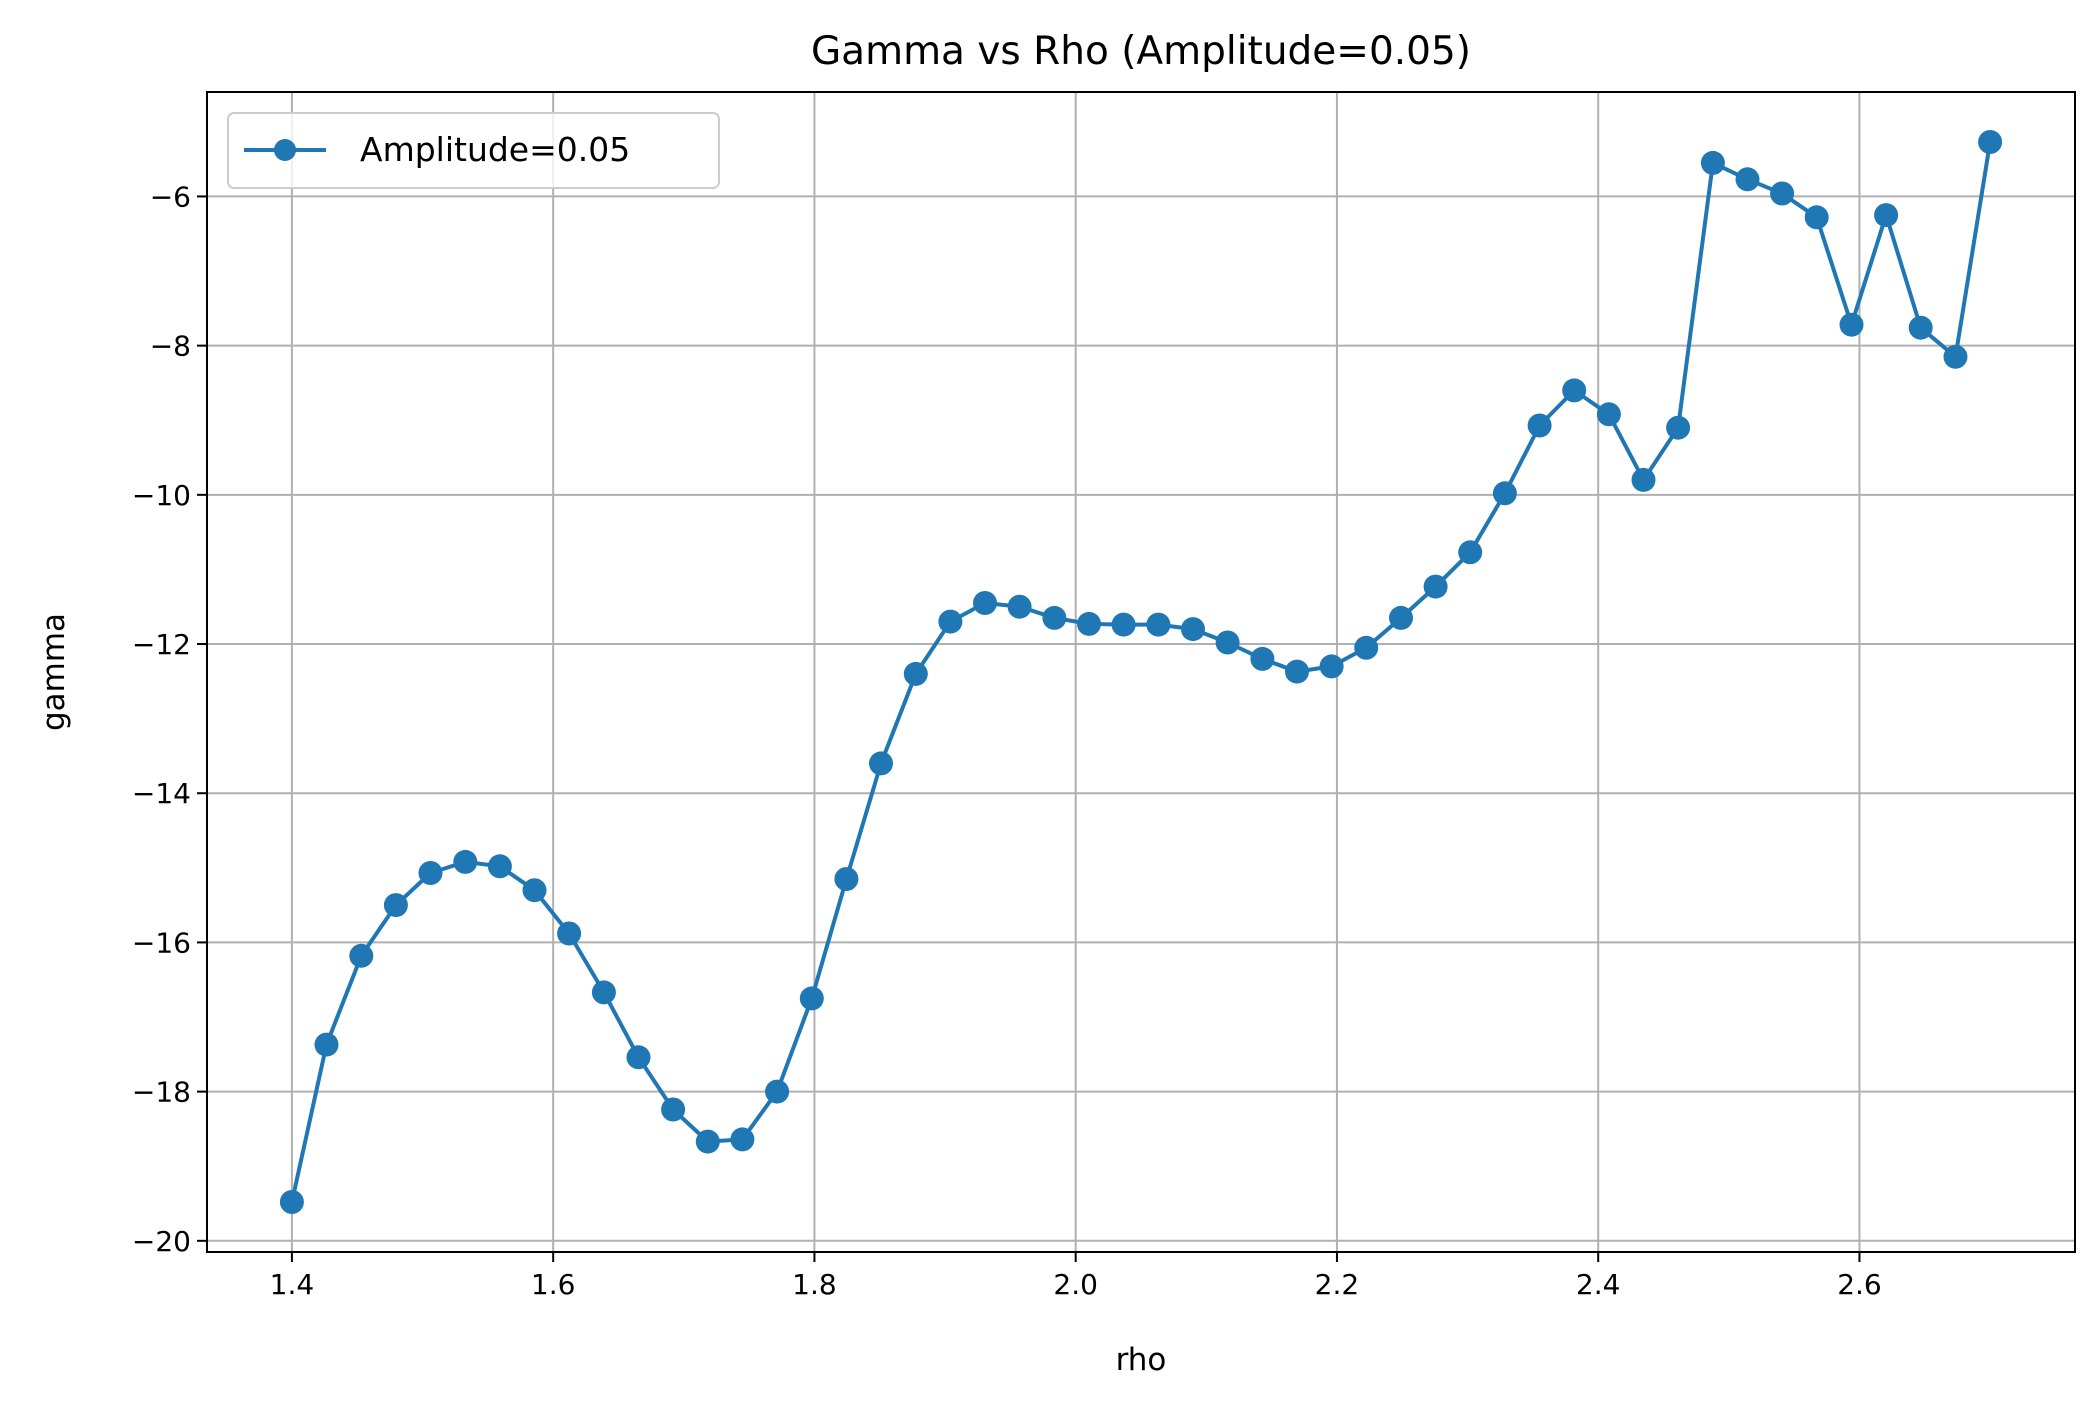 Image resolution: width=2095 pixels, height=1407 pixels. What do you see at coordinates (1598, 1284) in the screenshot?
I see `x-tick-label: 2.4` at bounding box center [1598, 1284].